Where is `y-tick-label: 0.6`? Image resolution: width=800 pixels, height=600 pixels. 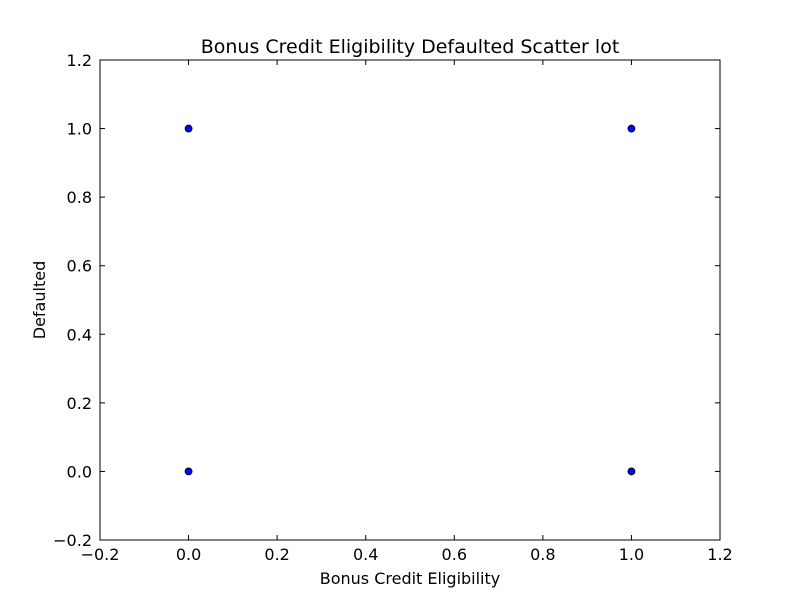 y-tick-label: 0.6 is located at coordinates (79, 266).